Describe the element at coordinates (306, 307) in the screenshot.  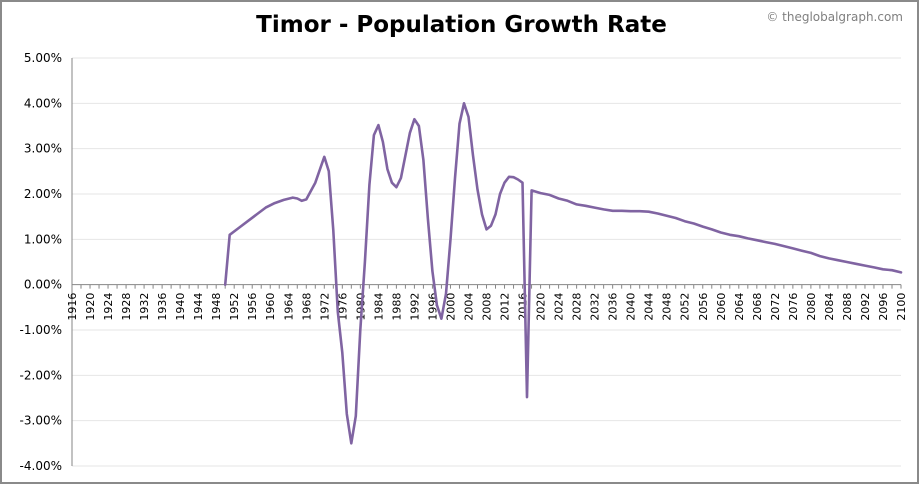
I see `x-tick-label: 1968` at that location.